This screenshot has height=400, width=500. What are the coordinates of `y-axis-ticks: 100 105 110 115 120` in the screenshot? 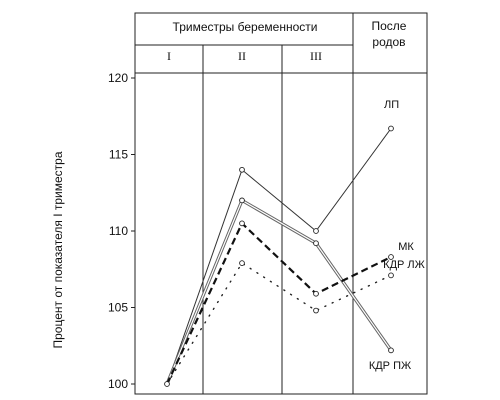 It's located at (121, 231).